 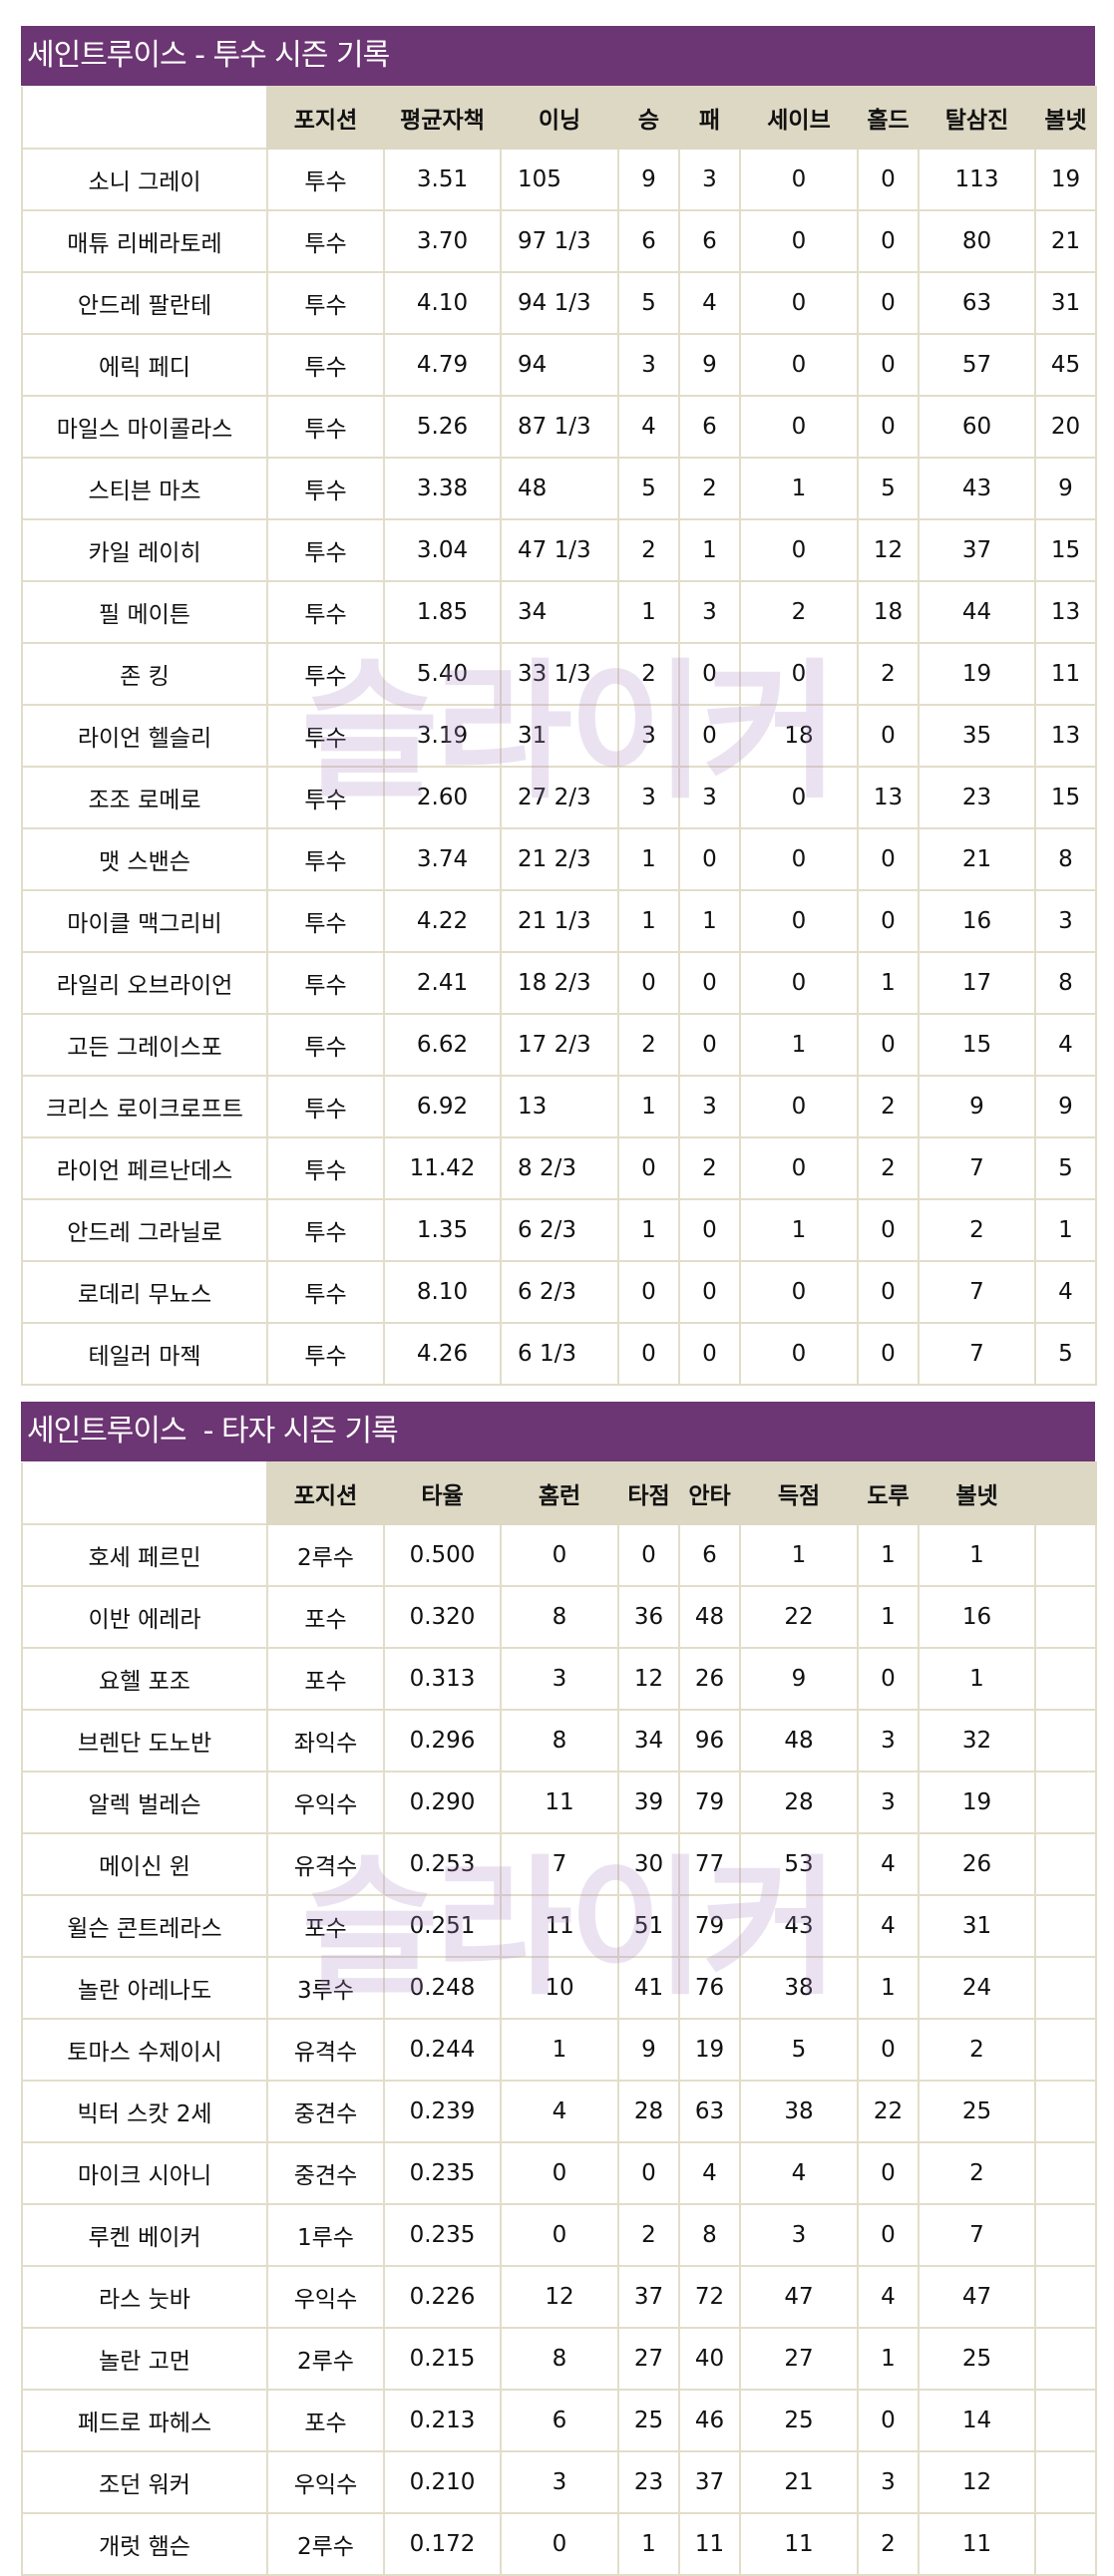 I want to click on player-name-cell: 페드로 파헤스, so click(x=144, y=2420).